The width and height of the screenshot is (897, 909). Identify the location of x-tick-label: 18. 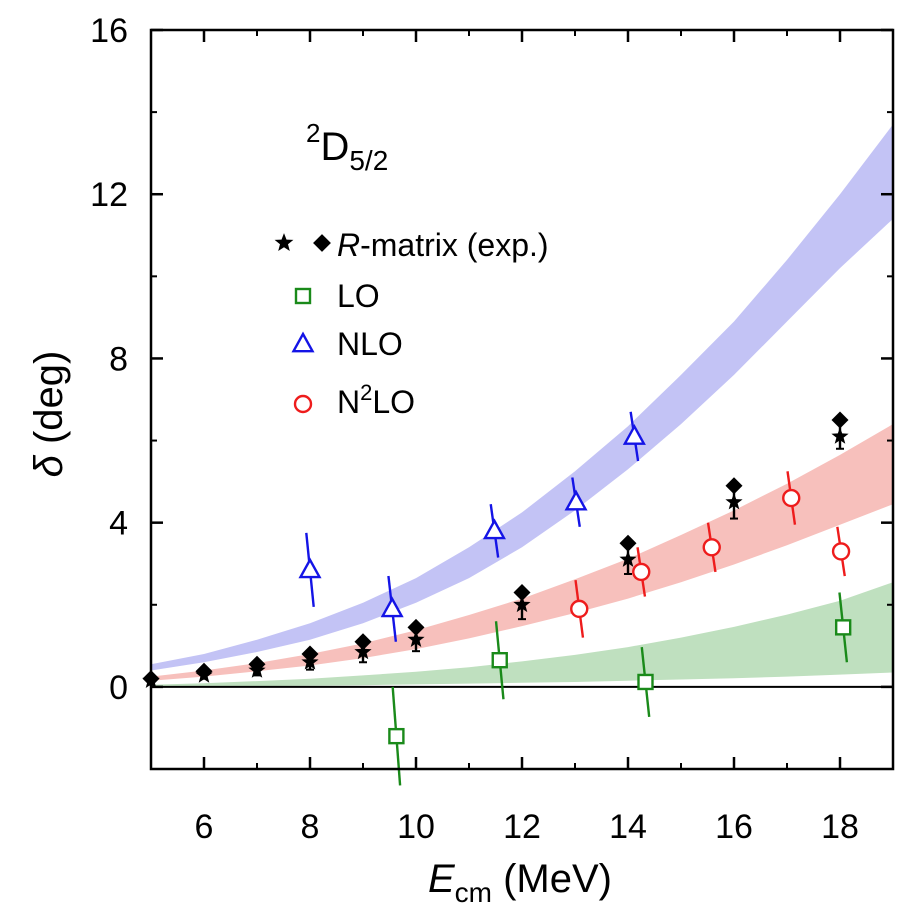
(840, 827).